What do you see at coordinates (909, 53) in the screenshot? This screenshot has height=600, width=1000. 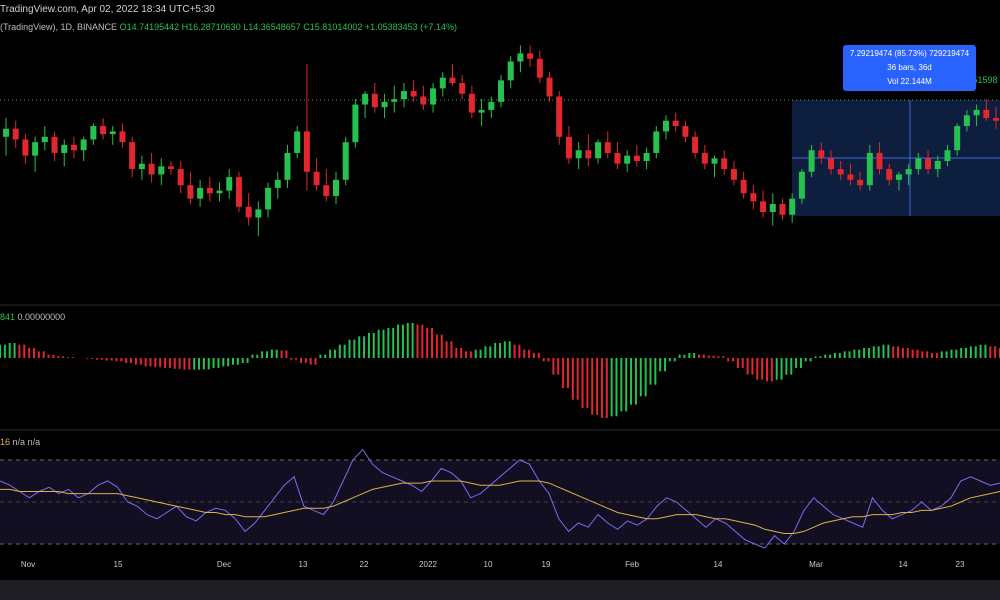 I see `measure-line-1: 7.29219474 (85.73%) 729219474` at bounding box center [909, 53].